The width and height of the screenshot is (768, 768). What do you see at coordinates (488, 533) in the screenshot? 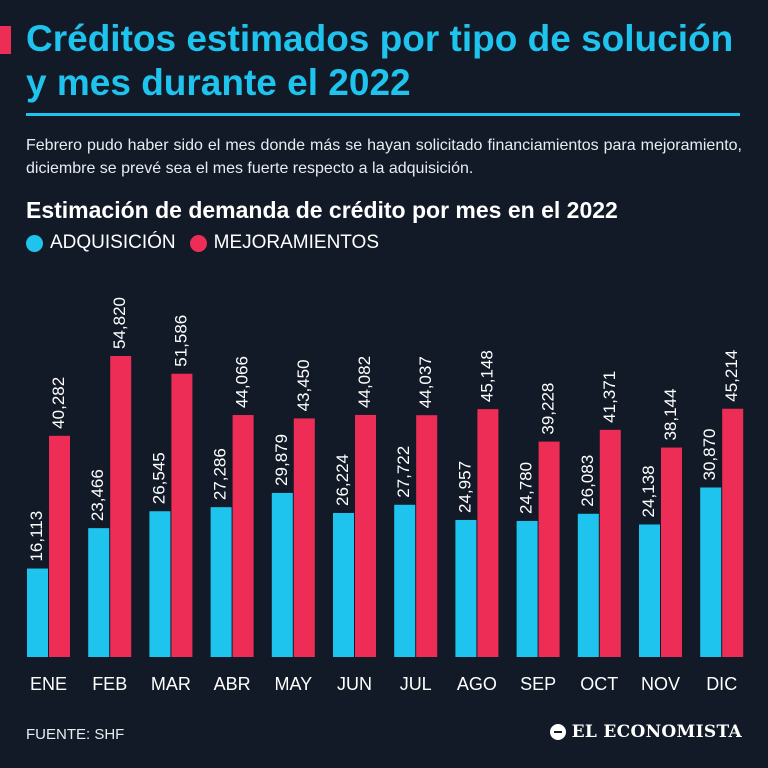
I see `bar-mejoramientos-ago` at bounding box center [488, 533].